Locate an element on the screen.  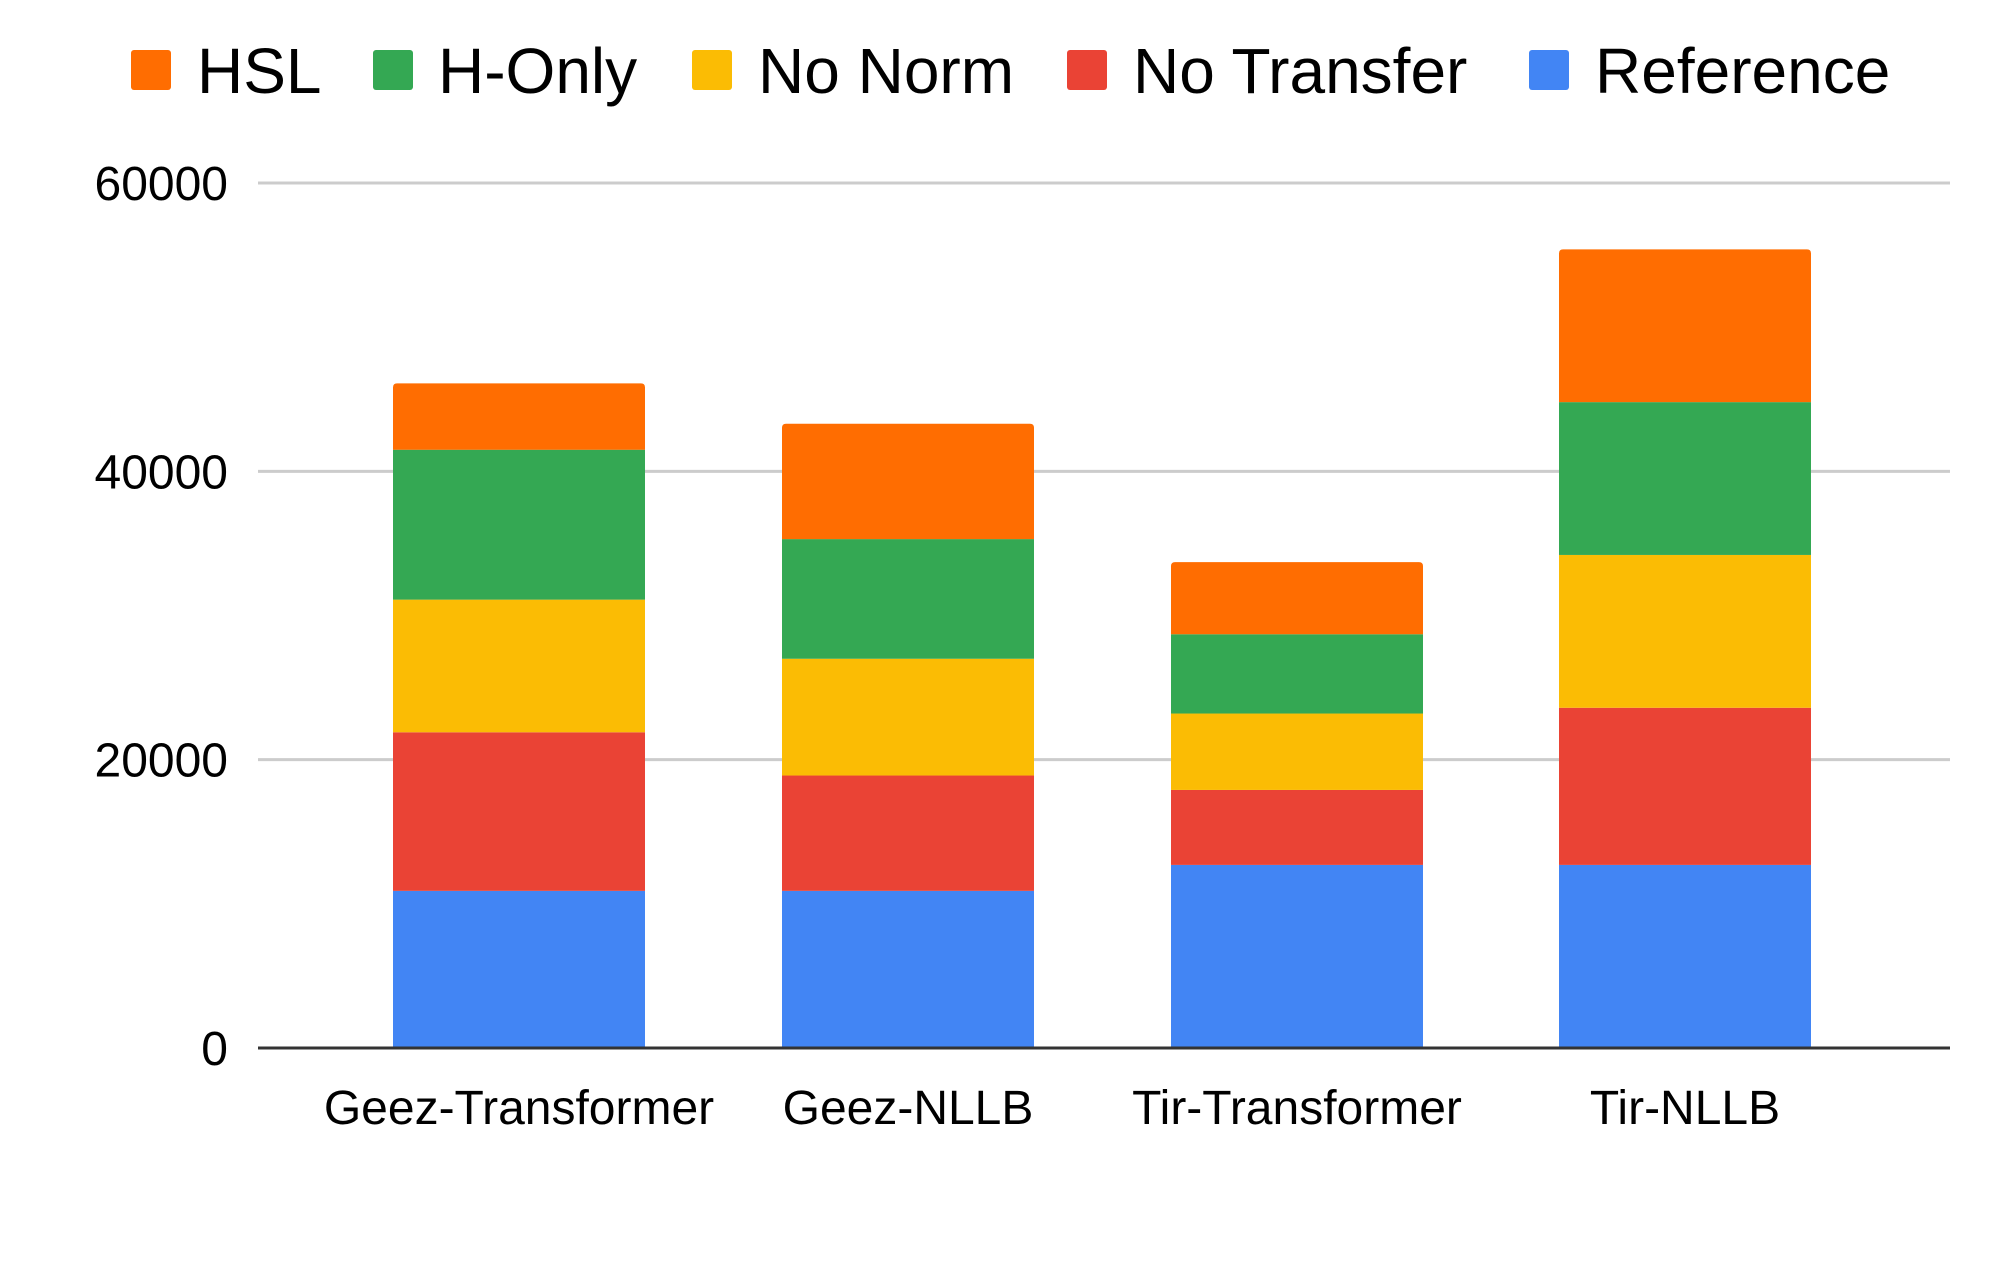
legend-swatch-hsl is located at coordinates (151, 70).